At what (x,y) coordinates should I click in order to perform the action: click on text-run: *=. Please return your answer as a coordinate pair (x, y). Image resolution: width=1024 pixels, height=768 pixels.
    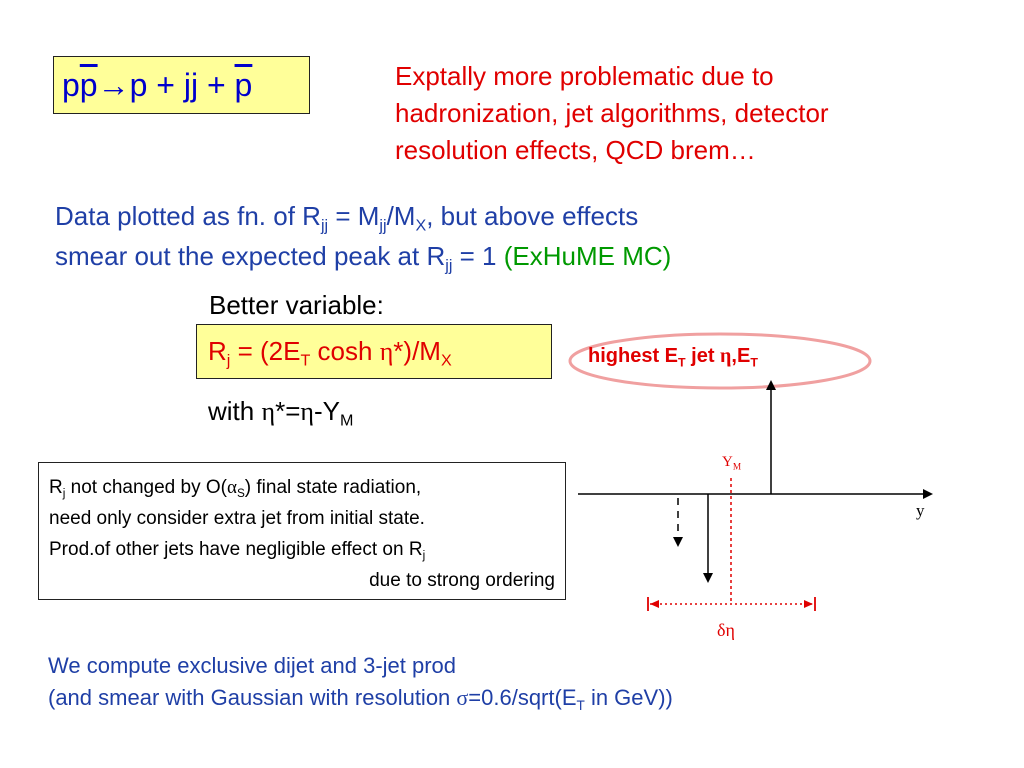
    Looking at the image, I should click on (288, 411).